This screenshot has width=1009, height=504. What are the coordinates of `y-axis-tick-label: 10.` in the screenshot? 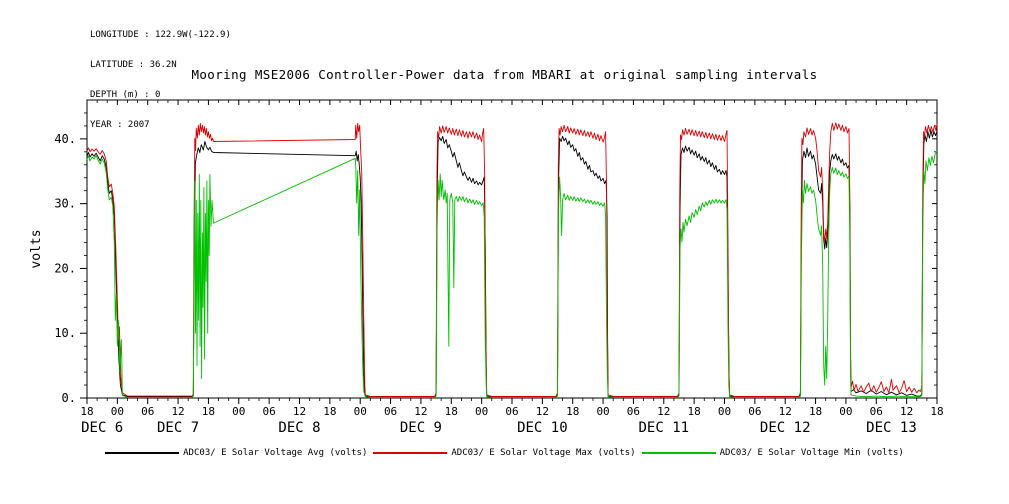 It's located at (65, 333).